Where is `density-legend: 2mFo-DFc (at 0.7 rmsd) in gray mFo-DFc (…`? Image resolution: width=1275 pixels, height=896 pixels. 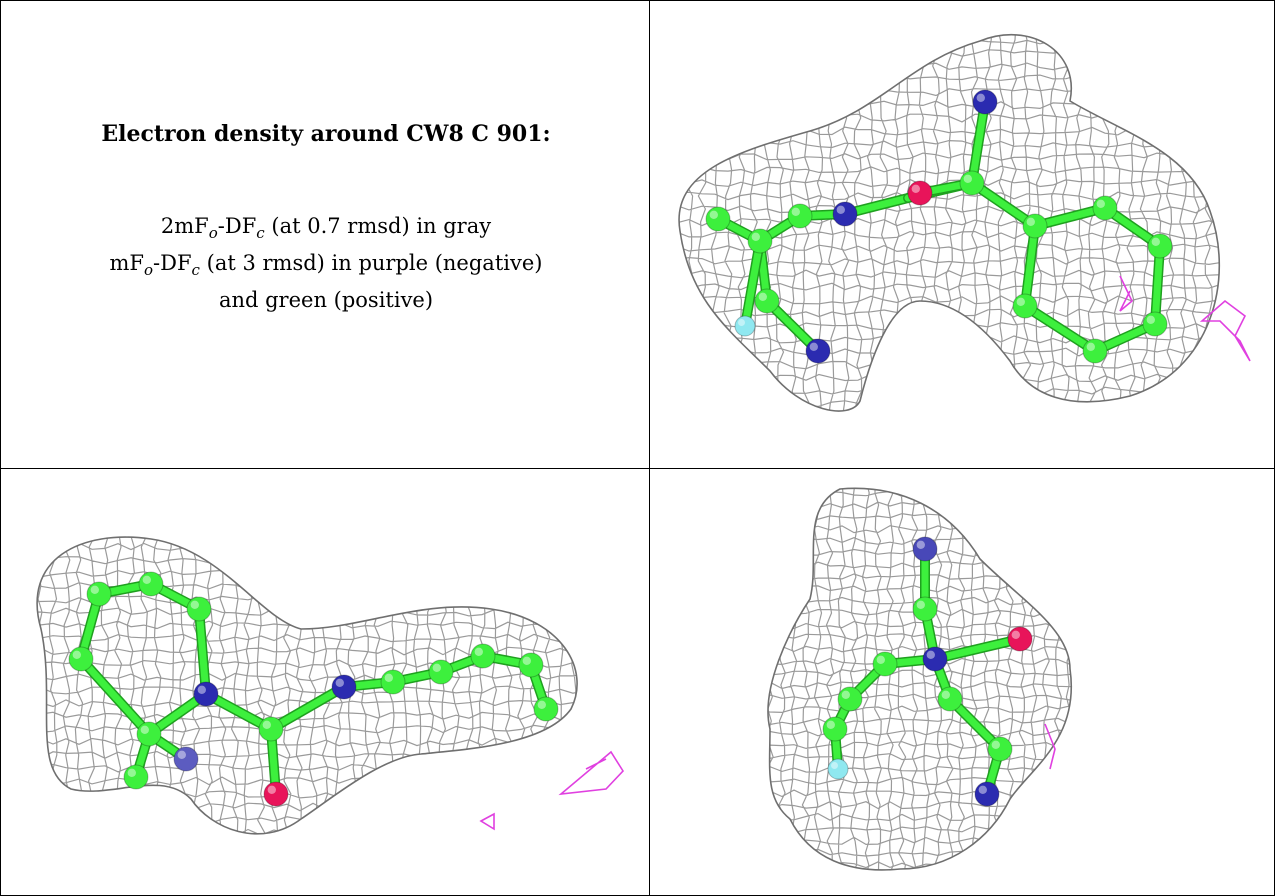
density-legend: 2mFo-DFc (at 0.7 rmsd) in gray mFo-DFc (… is located at coordinates (325, 263).